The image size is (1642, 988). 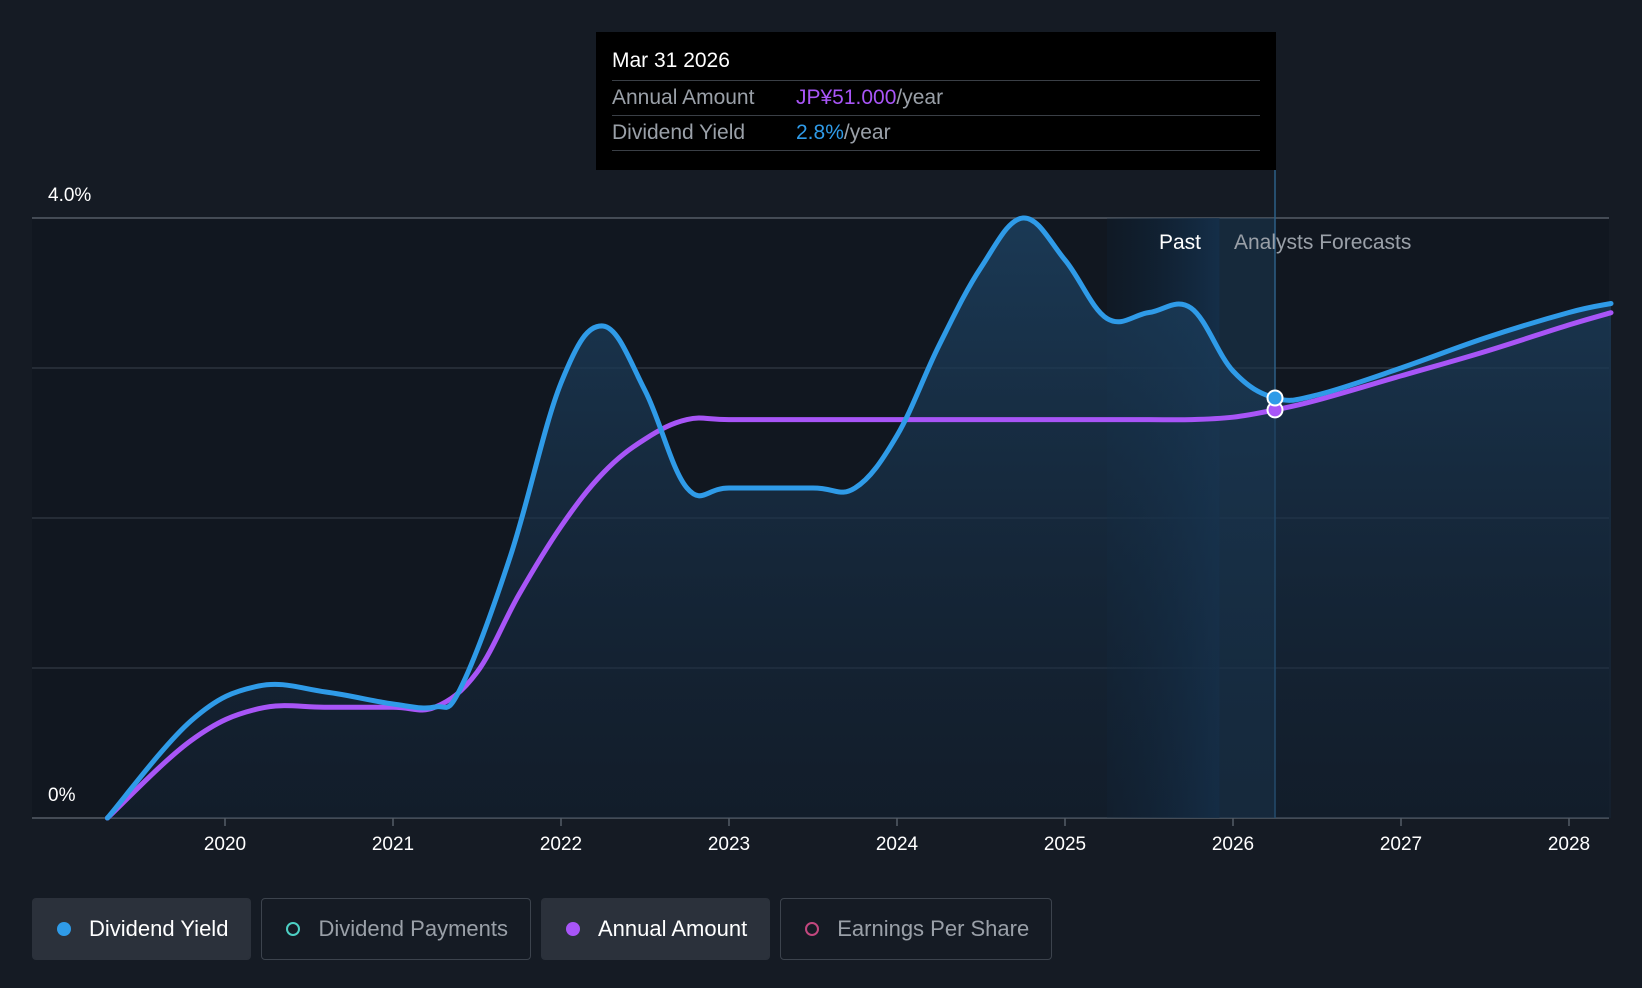 What do you see at coordinates (413, 928) in the screenshot?
I see `legend-label: Dividend Payments` at bounding box center [413, 928].